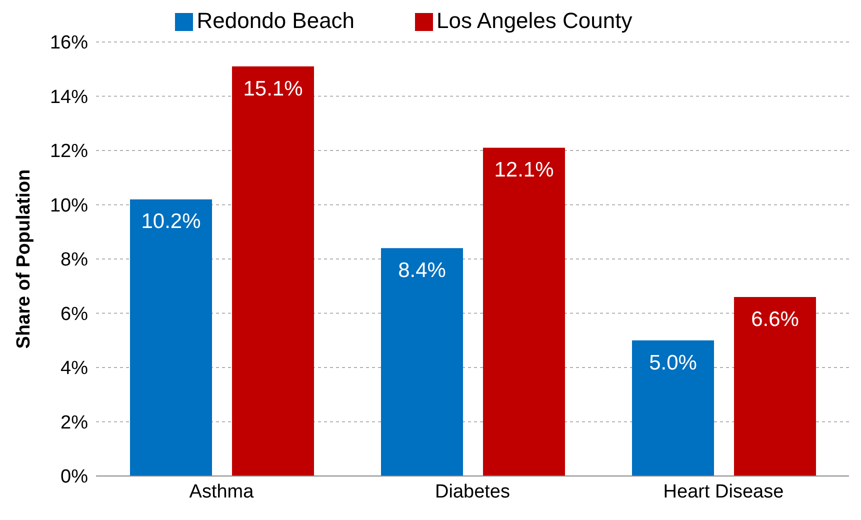 The width and height of the screenshot is (861, 520). Describe the element at coordinates (24, 259) in the screenshot. I see `y-axis-title: Share of Population` at that location.